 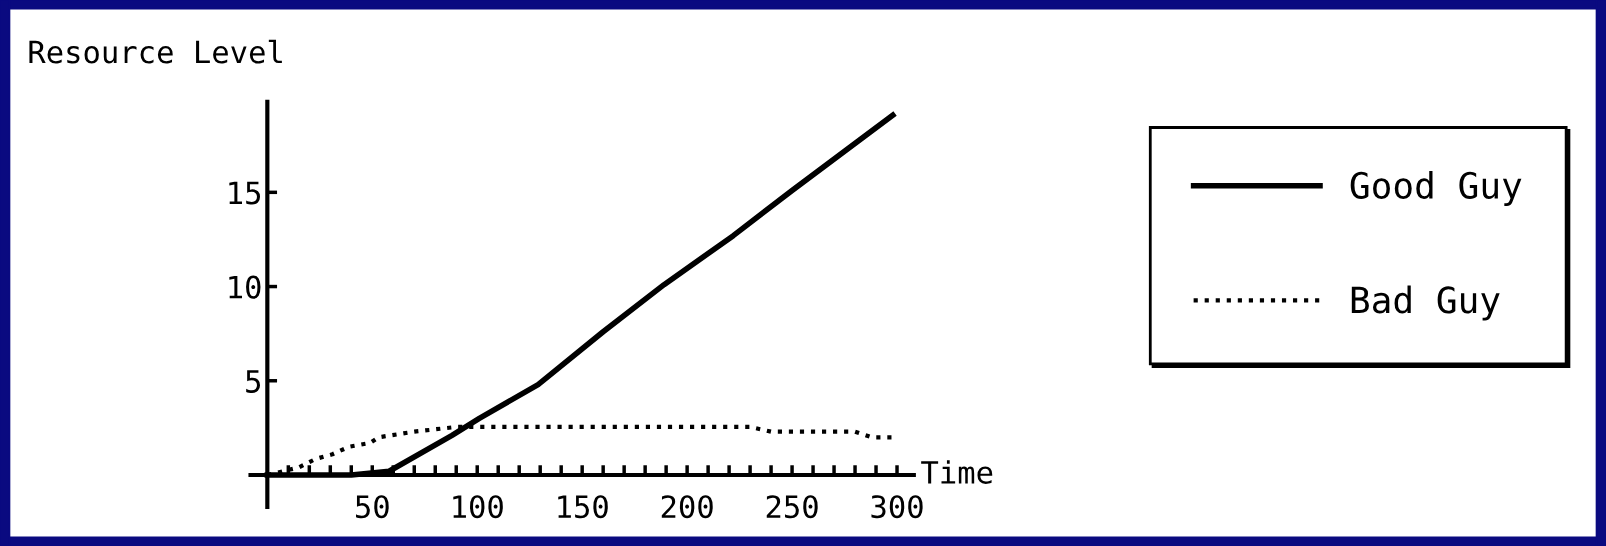 I want to click on y-tick-label: 15, so click(x=245, y=193).